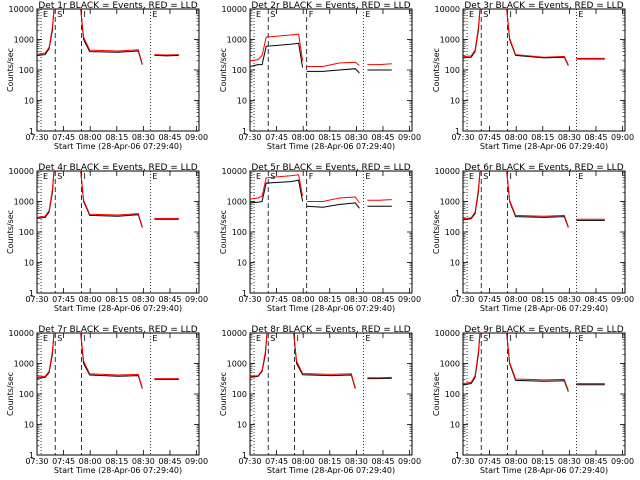  I want to click on subplot-title: Det 3r BLACK = Events, RED = LLD, so click(543, 6).